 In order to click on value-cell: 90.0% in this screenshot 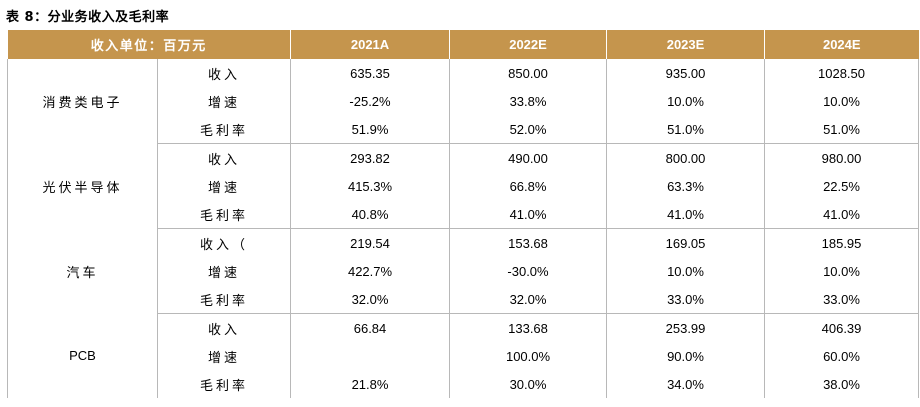, I will do `click(685, 356)`.